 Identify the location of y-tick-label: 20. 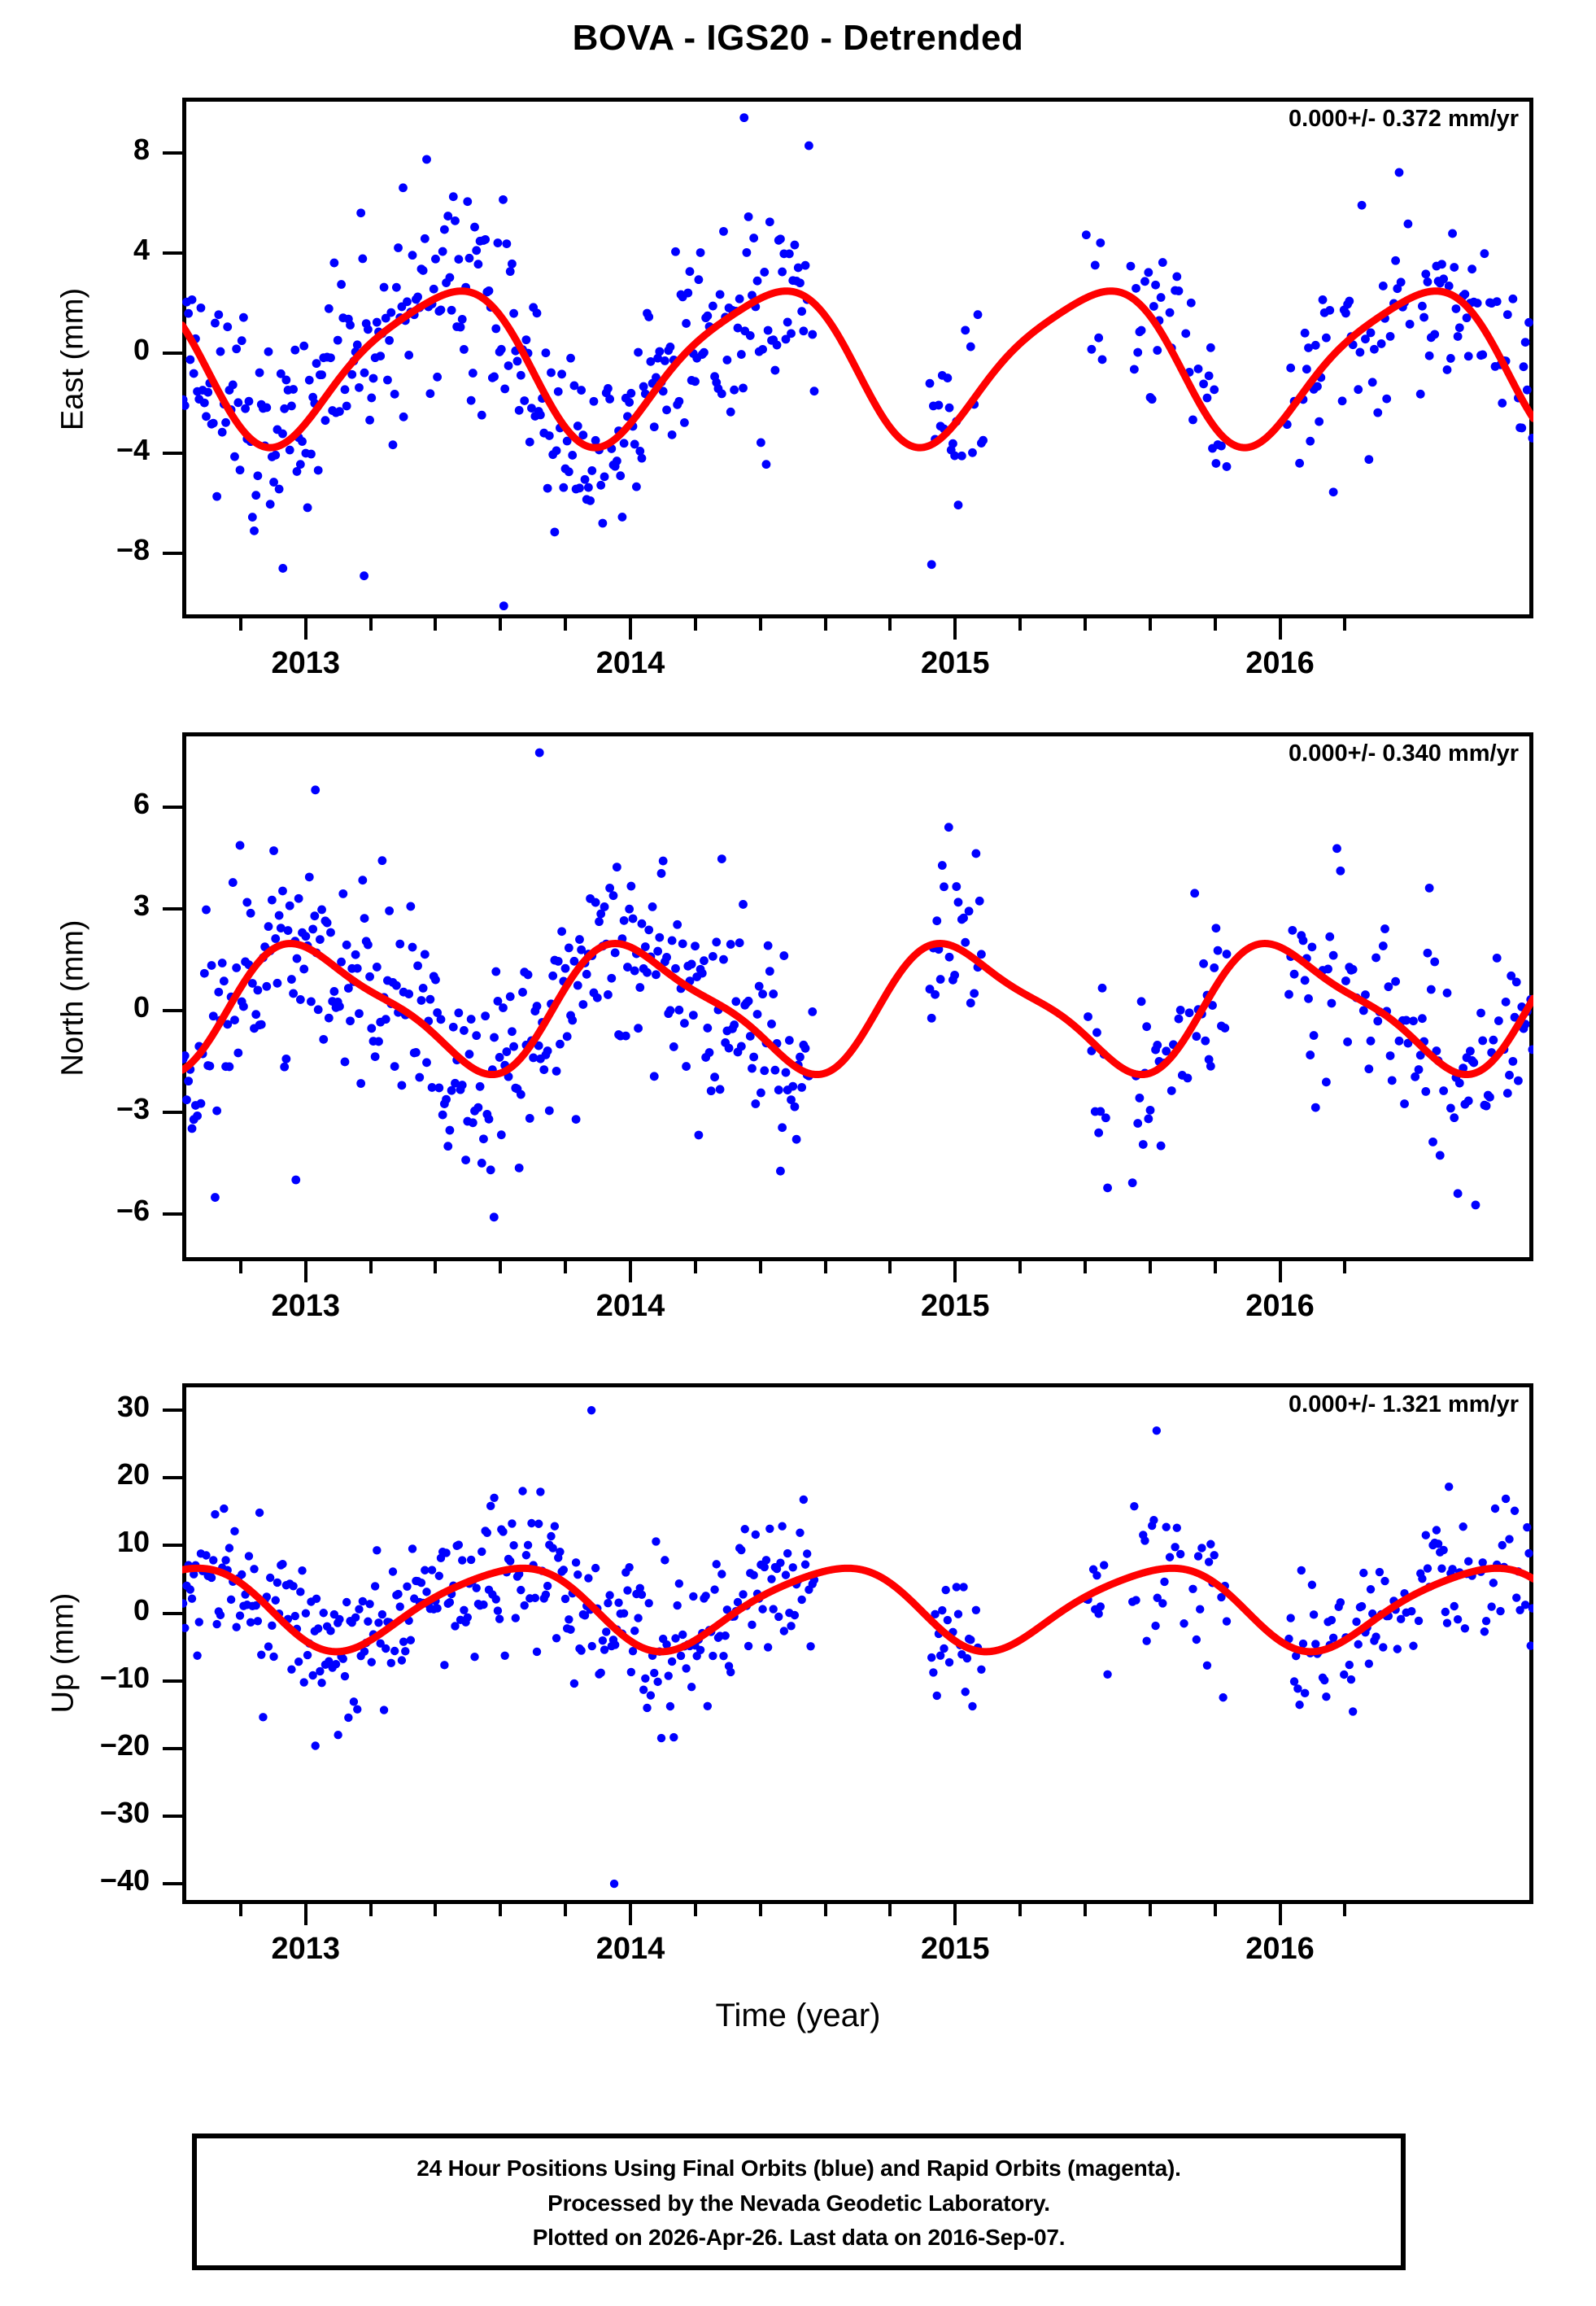
(133, 1474).